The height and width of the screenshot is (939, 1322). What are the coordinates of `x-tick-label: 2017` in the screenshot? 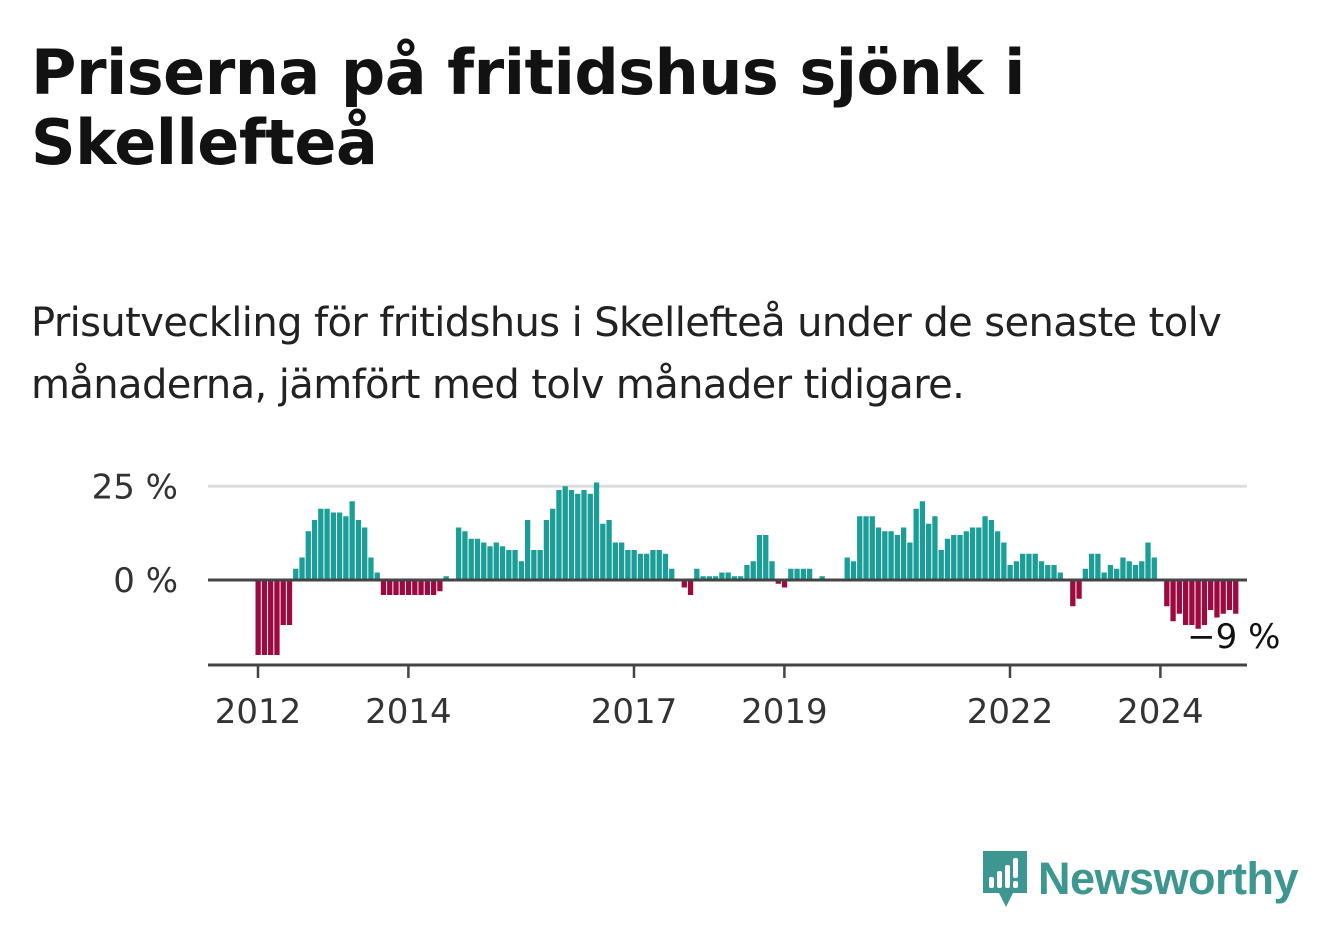 It's located at (634, 712).